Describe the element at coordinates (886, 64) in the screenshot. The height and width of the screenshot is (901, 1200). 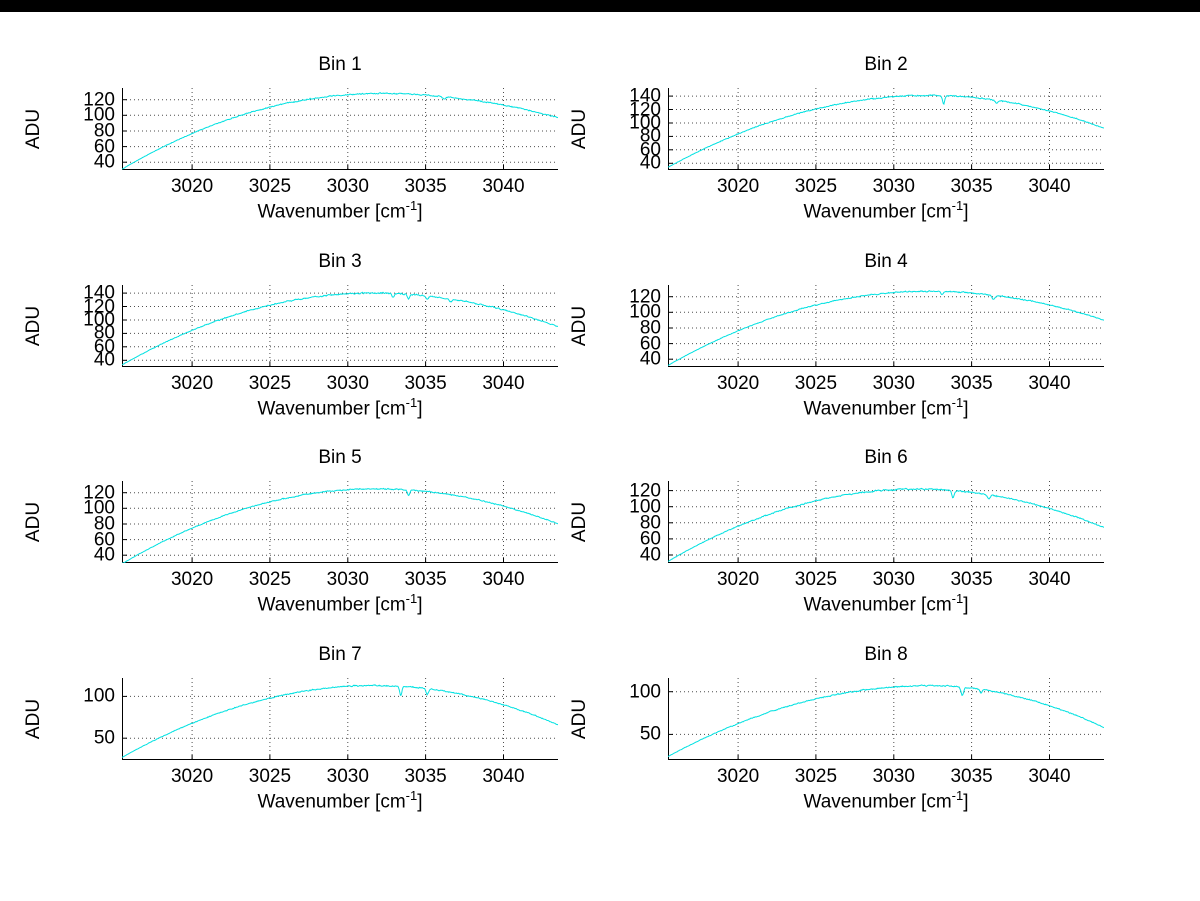
I see `plot-title: Bin 2` at that location.